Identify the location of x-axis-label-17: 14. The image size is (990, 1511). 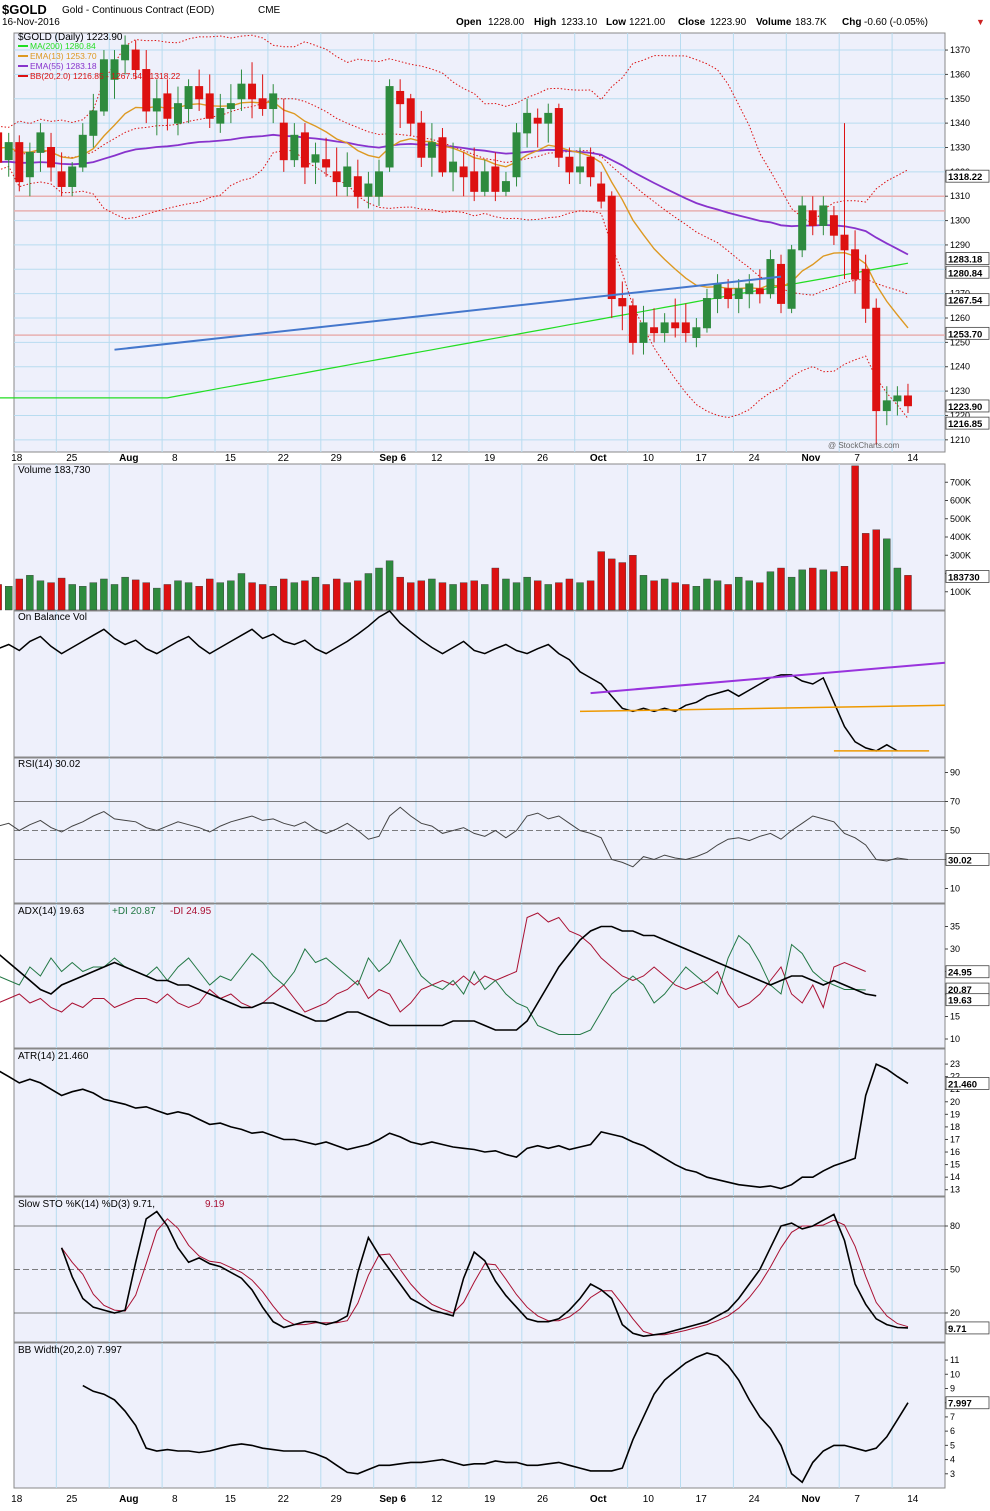
(913, 458).